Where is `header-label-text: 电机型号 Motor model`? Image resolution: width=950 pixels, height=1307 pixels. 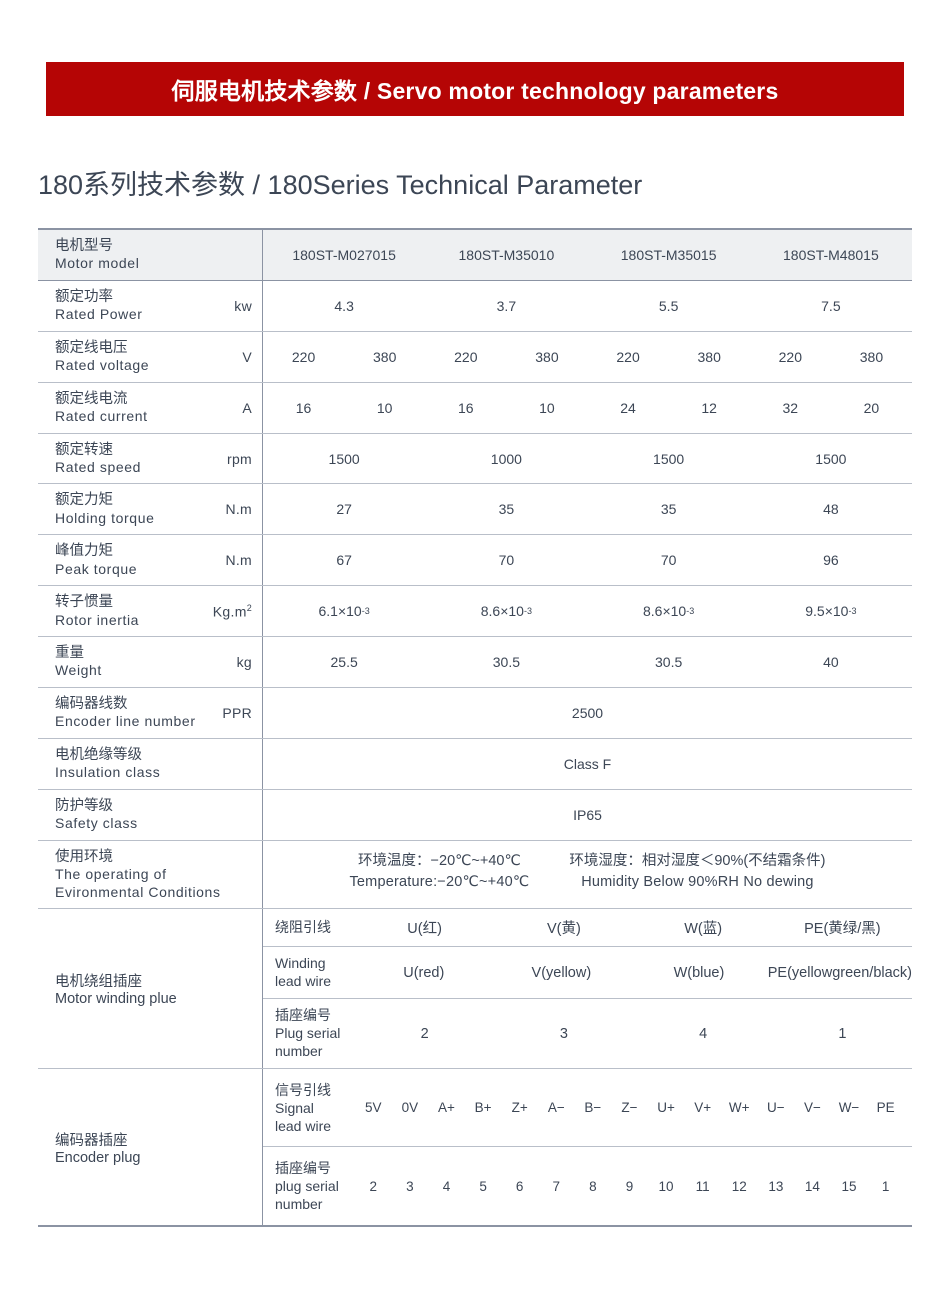 header-label-text: 电机型号 Motor model is located at coordinates (97, 255).